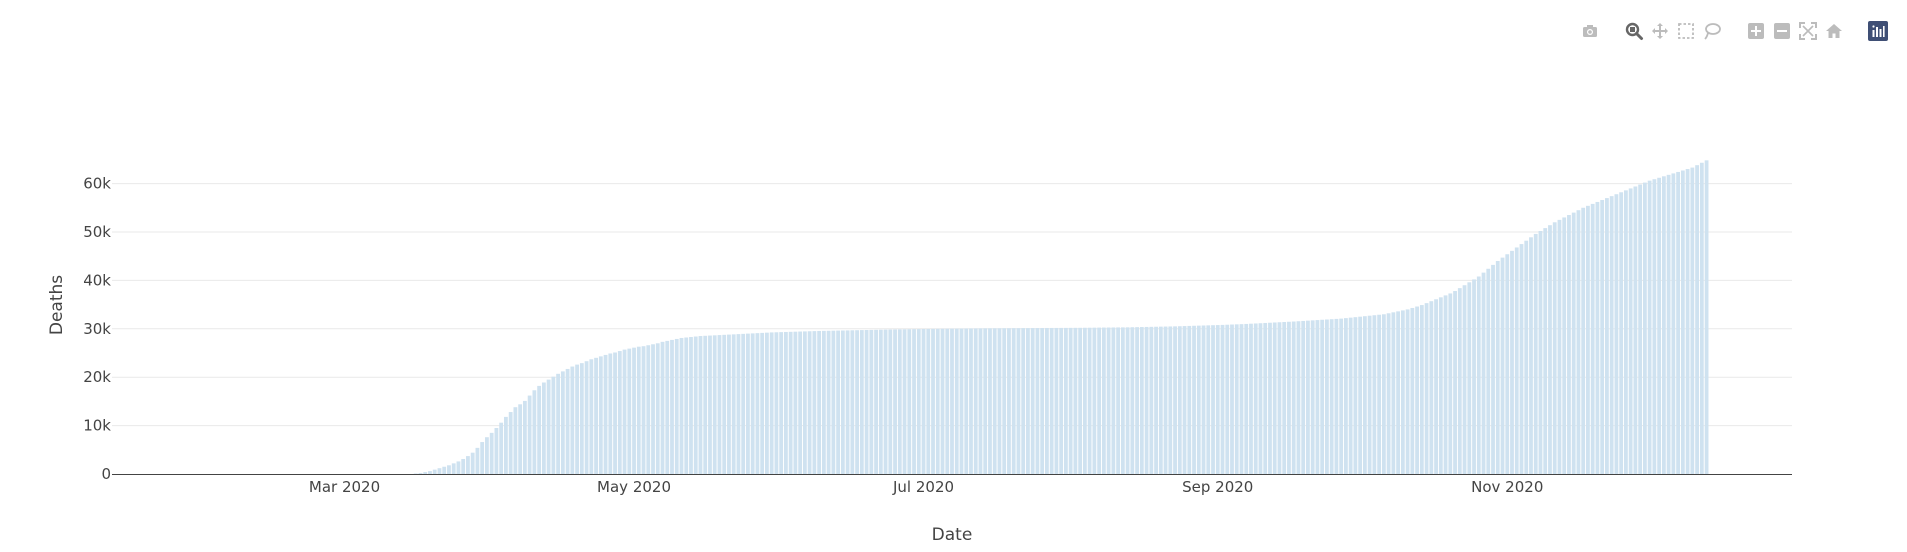  I want to click on pan-button, so click(1660, 31).